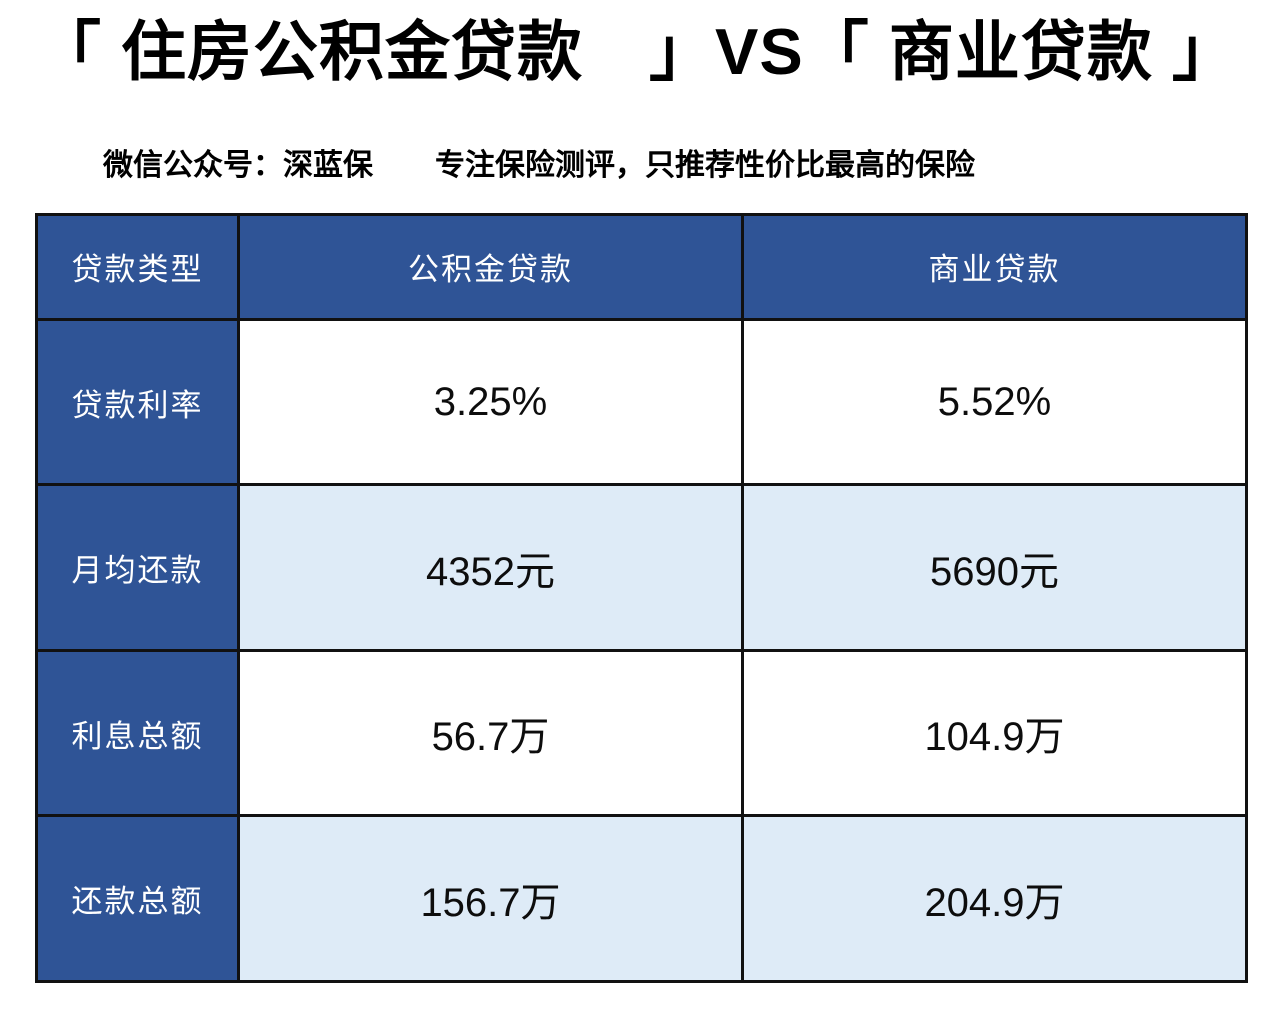  I want to click on subtitle-bar: 微信公众号：深蓝保 专注保险测评，只推荐性价比最高的保险, so click(539, 162).